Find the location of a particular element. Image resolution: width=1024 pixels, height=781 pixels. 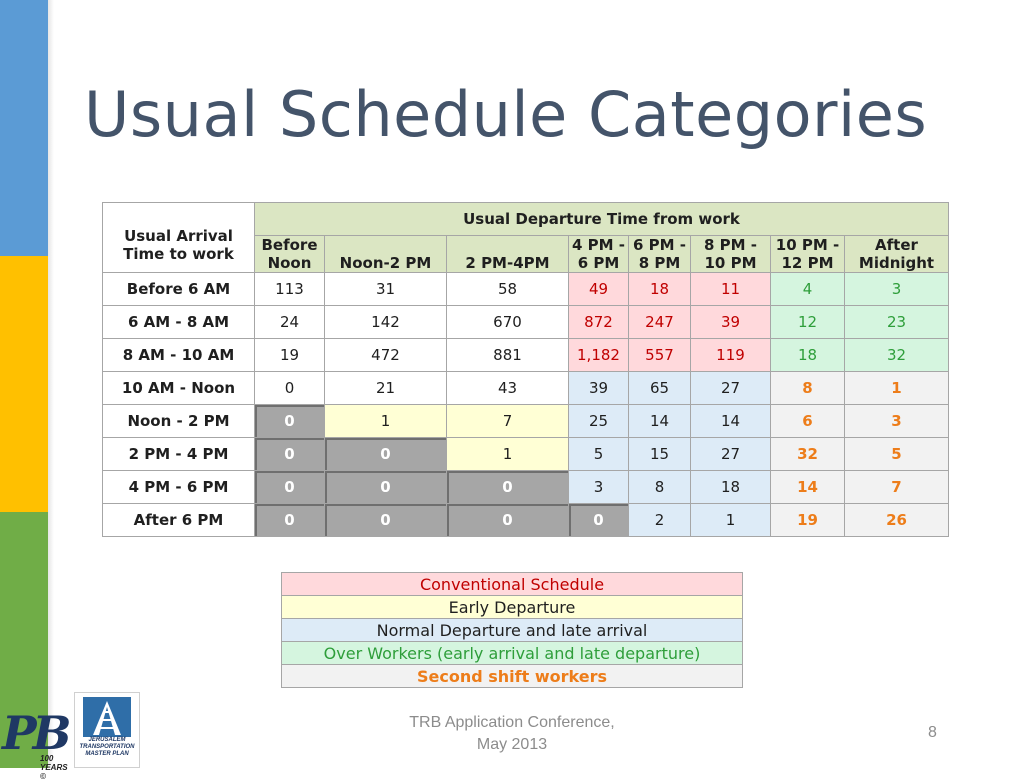

sidebar-yellow-segment is located at coordinates (24, 384).